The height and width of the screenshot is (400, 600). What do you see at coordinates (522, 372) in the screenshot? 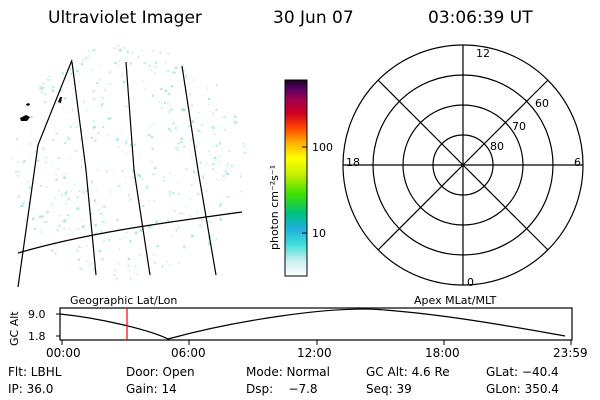
I see `info-glat: GLat: −40.4` at bounding box center [522, 372].